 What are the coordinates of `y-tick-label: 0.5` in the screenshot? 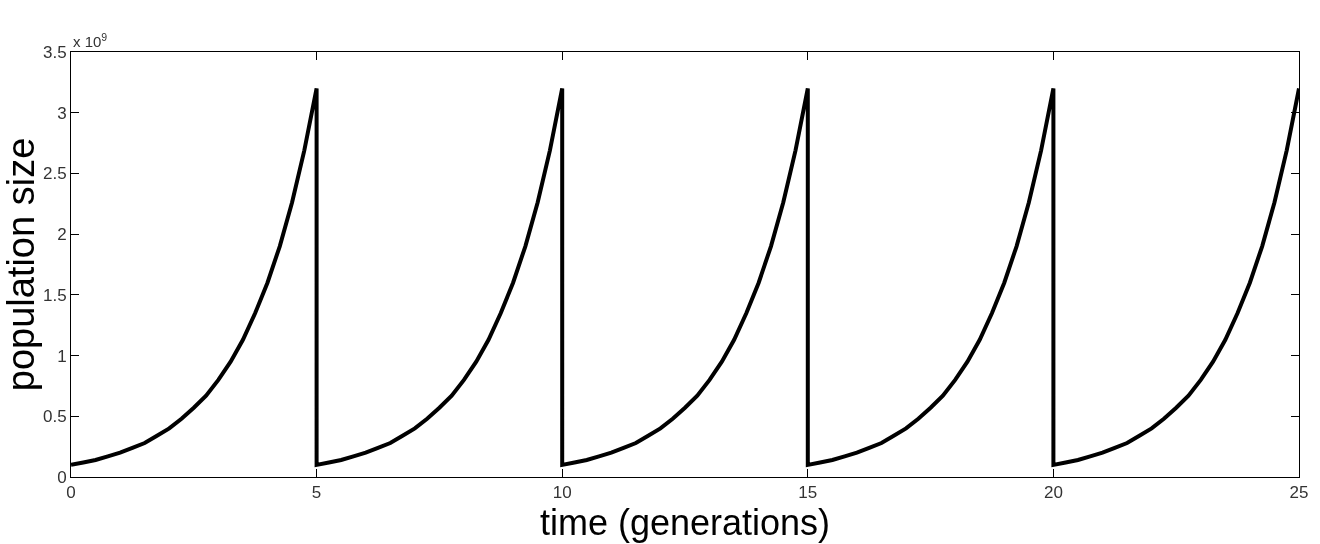 It's located at (54, 417).